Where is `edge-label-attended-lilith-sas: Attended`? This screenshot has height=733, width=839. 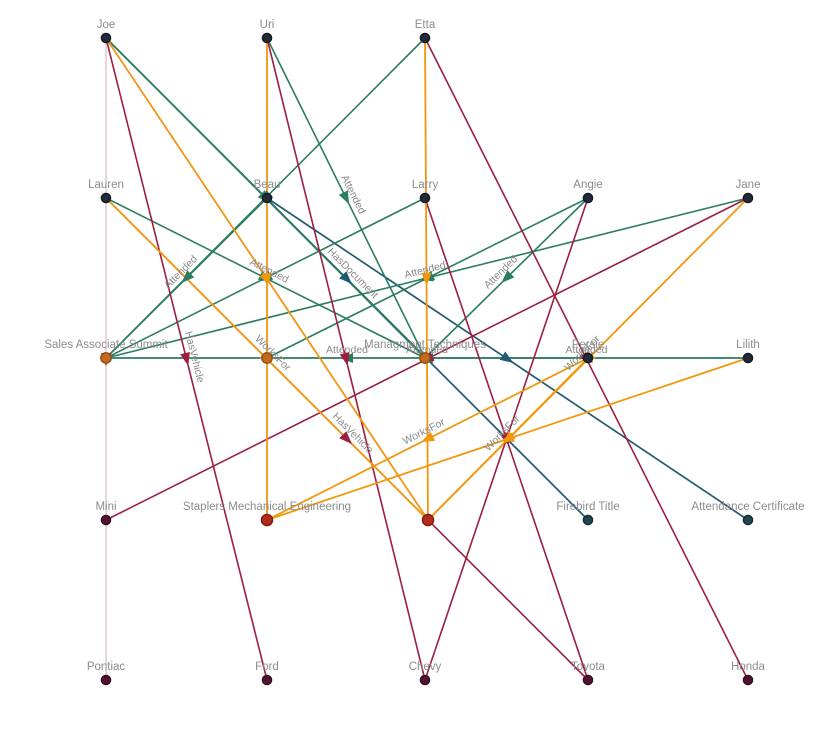 edge-label-attended-lilith-sas: Attended is located at coordinates (427, 350).